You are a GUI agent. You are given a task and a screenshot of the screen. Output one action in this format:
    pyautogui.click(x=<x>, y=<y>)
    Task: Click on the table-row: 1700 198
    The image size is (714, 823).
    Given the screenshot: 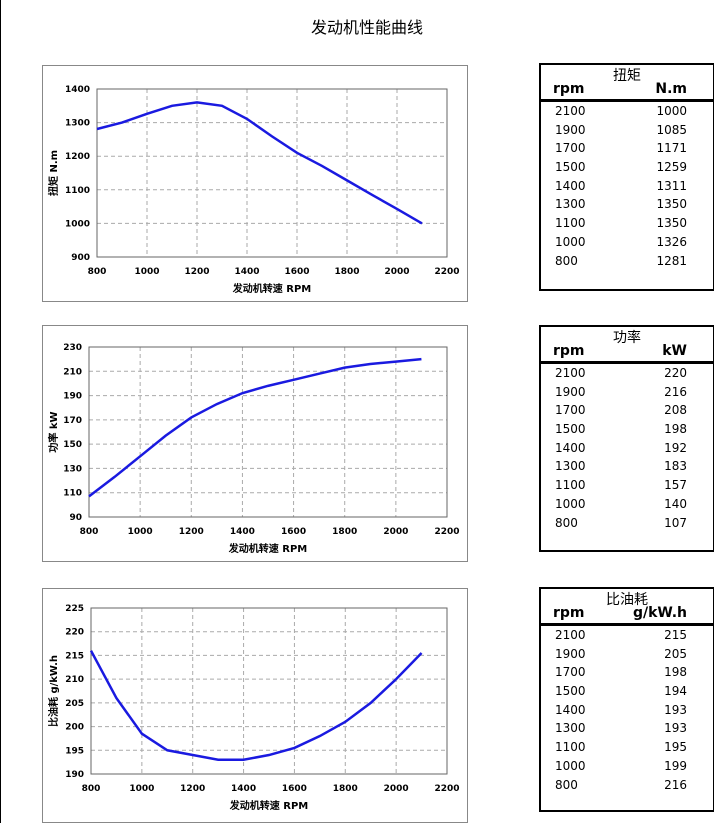 What is the action you would take?
    pyautogui.click(x=627, y=672)
    